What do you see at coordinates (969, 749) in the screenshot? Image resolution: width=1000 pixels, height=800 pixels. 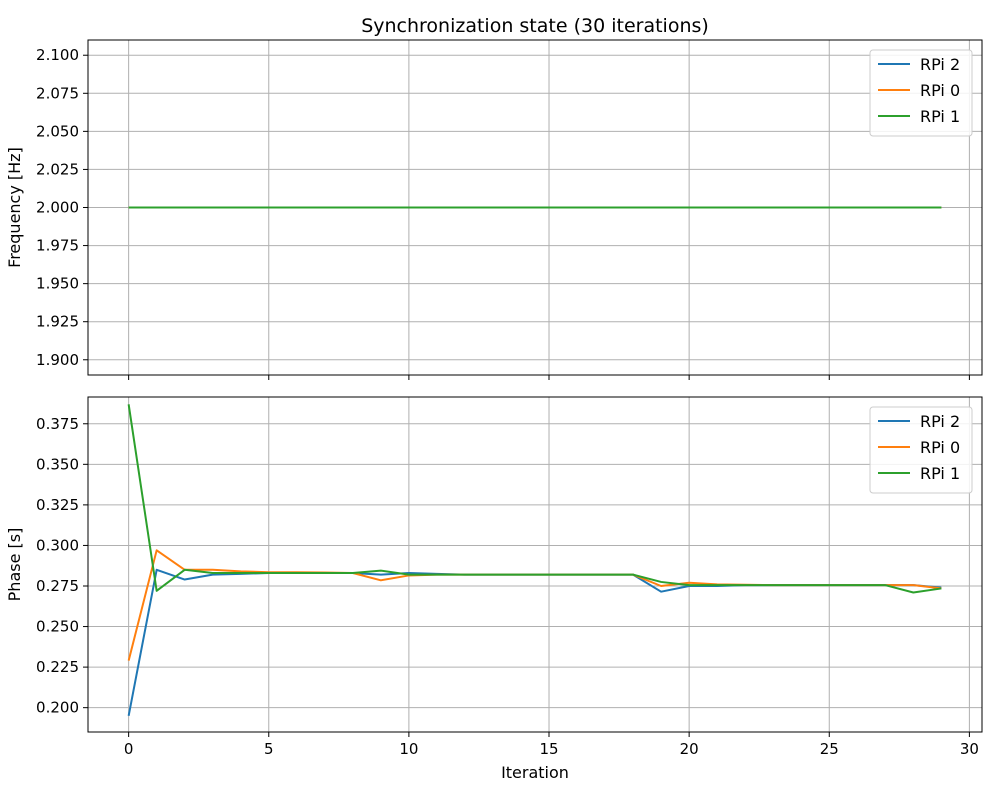 I see `x-tick-label: 30` at bounding box center [969, 749].